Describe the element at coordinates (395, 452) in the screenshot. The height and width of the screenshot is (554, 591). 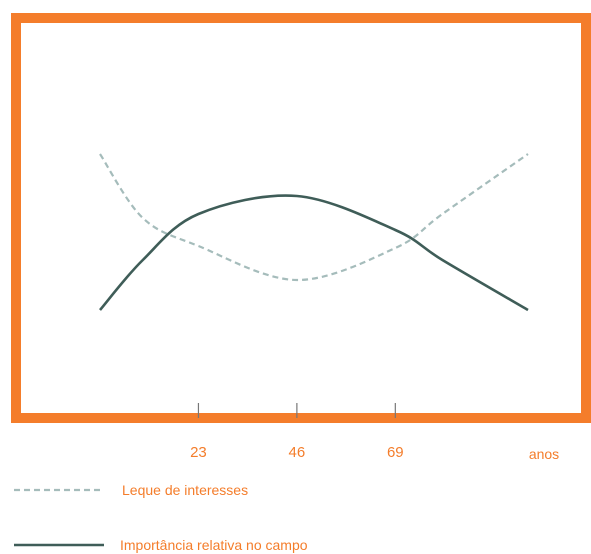
I see `x-tick-label-69: 69` at that location.